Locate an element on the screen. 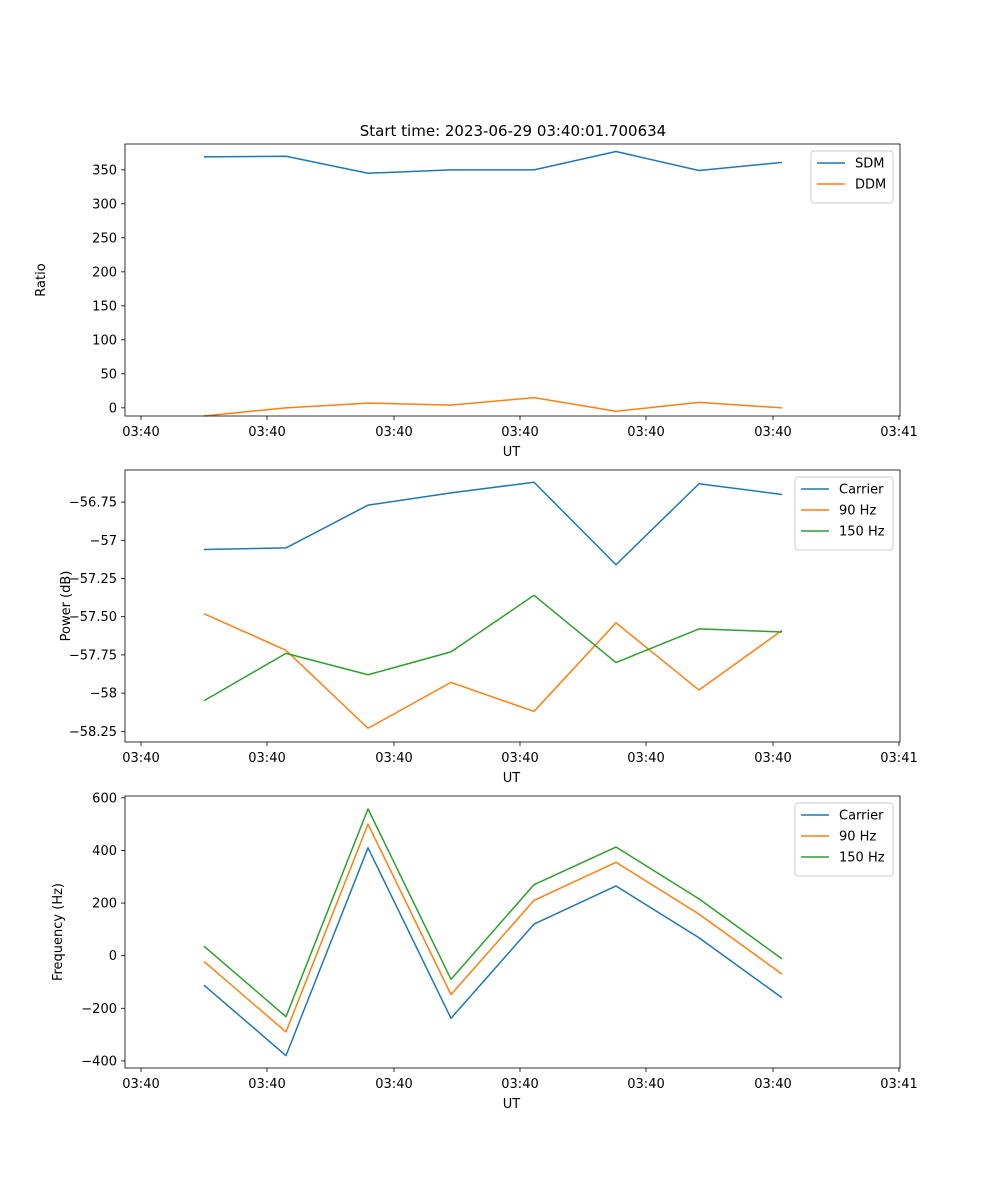  y-axis-label: Frequency (Hz) is located at coordinates (58, 932).